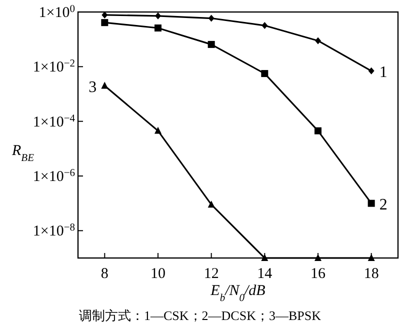 Image resolution: width=400 pixels, height=324 pixels. What do you see at coordinates (200, 315) in the screenshot?
I see `text: 调制方式：1—CSK；2—DCSK；3—BPSK` at bounding box center [200, 315].